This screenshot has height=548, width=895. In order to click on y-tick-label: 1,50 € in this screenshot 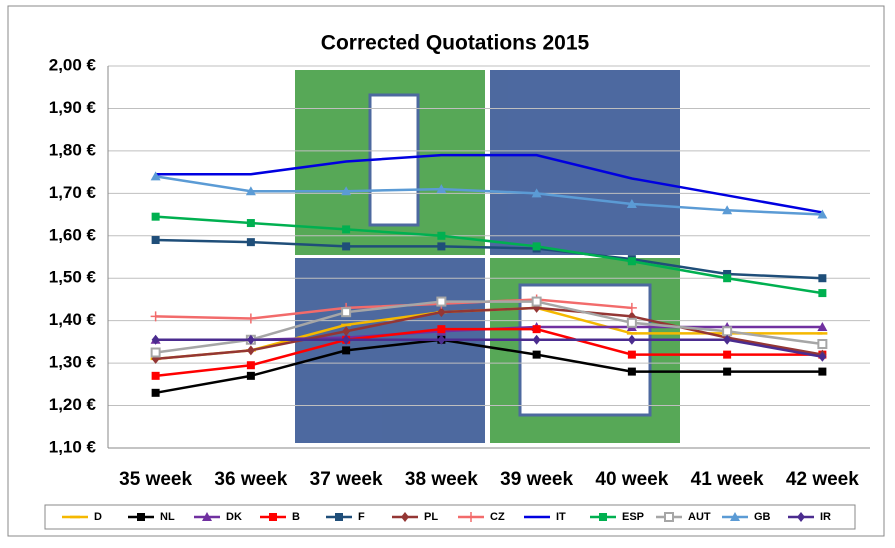, I will do `click(73, 277)`.